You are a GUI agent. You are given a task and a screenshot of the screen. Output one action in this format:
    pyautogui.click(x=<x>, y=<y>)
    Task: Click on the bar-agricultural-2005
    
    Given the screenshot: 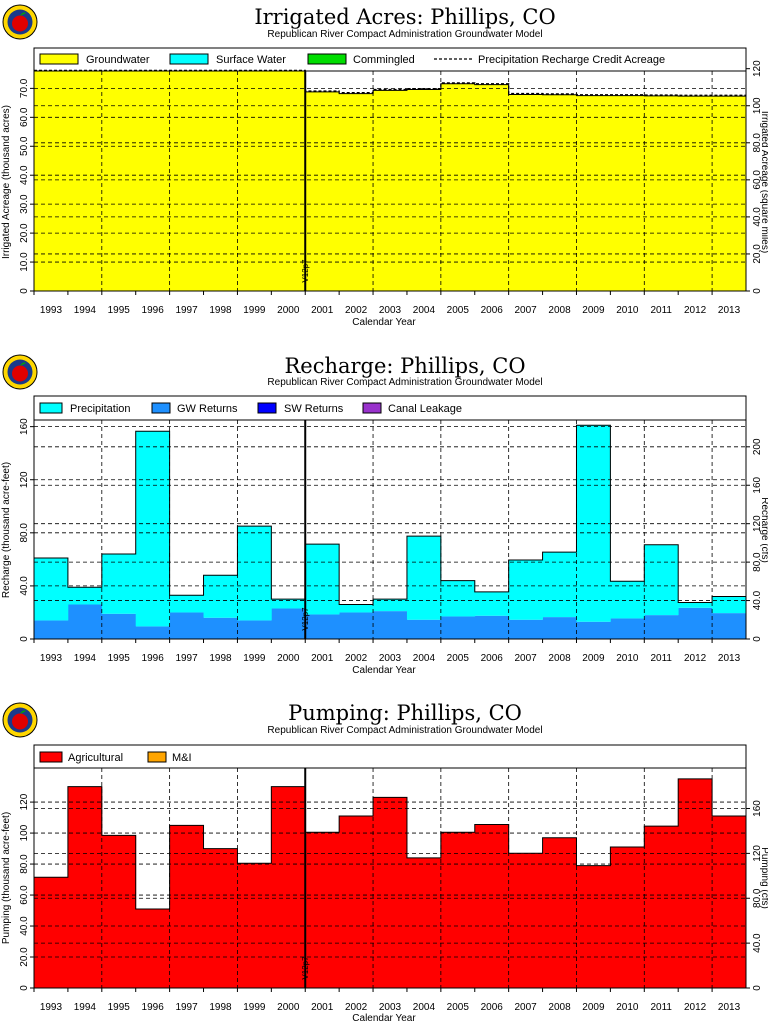 What is the action you would take?
    pyautogui.click(x=458, y=910)
    